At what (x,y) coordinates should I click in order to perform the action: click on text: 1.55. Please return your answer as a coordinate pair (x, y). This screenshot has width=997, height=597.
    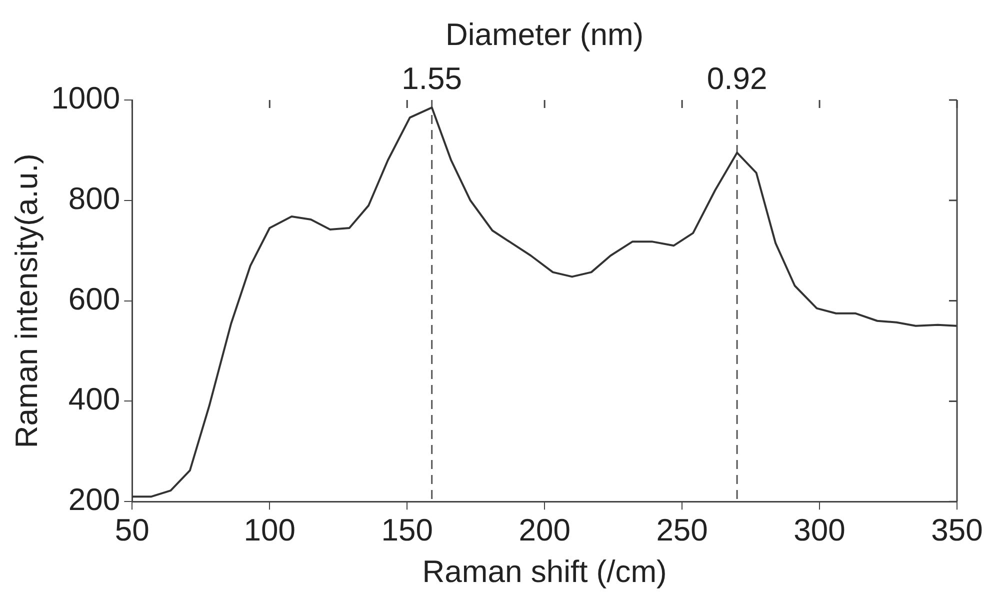
    Looking at the image, I should click on (432, 78).